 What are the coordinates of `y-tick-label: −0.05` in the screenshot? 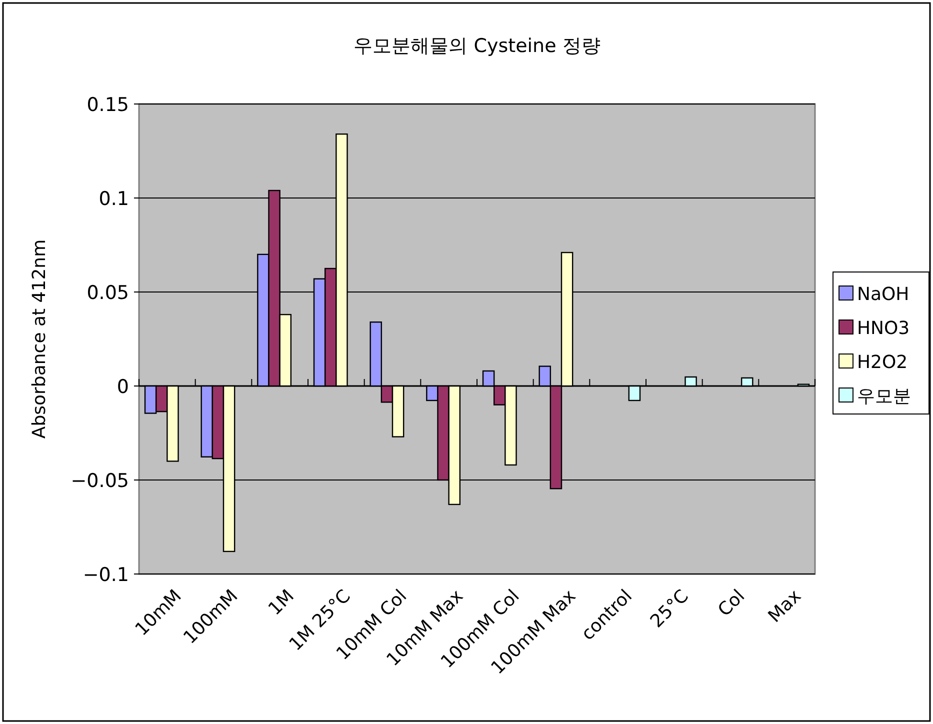 It's located at (99, 481).